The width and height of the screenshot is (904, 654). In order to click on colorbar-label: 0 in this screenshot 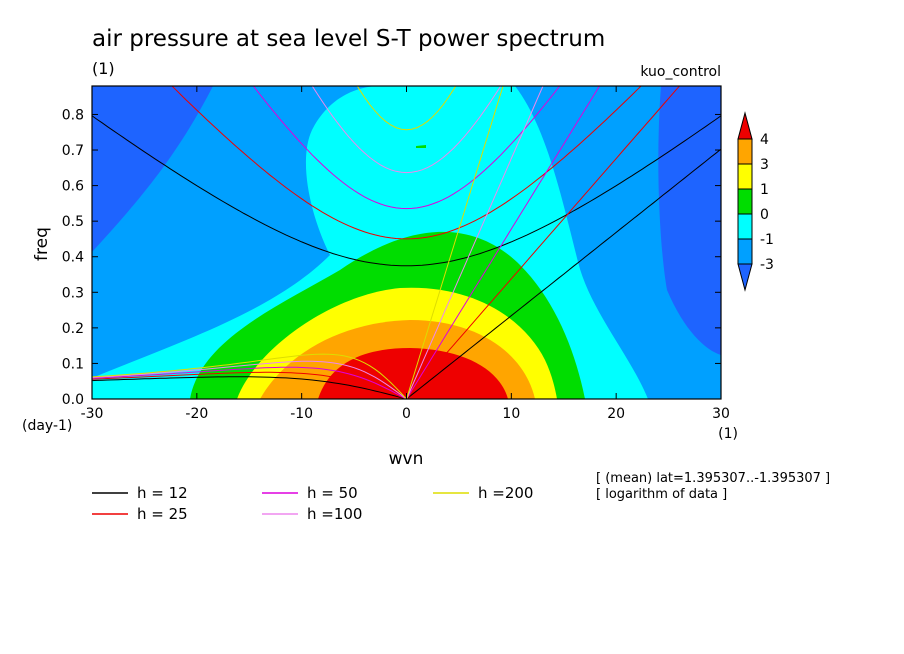, I will do `click(764, 215)`.